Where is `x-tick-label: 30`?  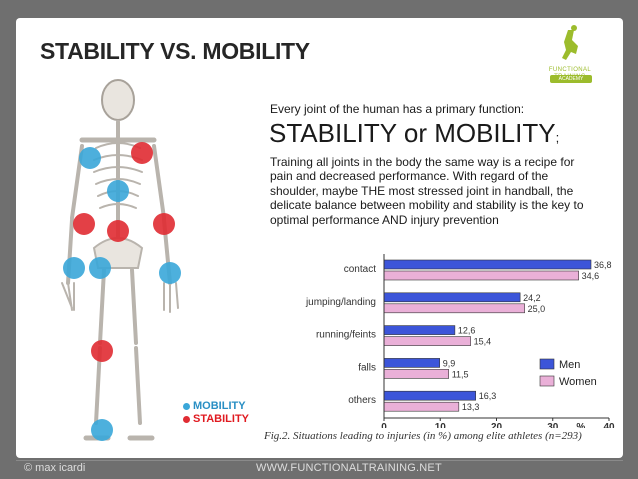 x-tick-label: 30 is located at coordinates (553, 425).